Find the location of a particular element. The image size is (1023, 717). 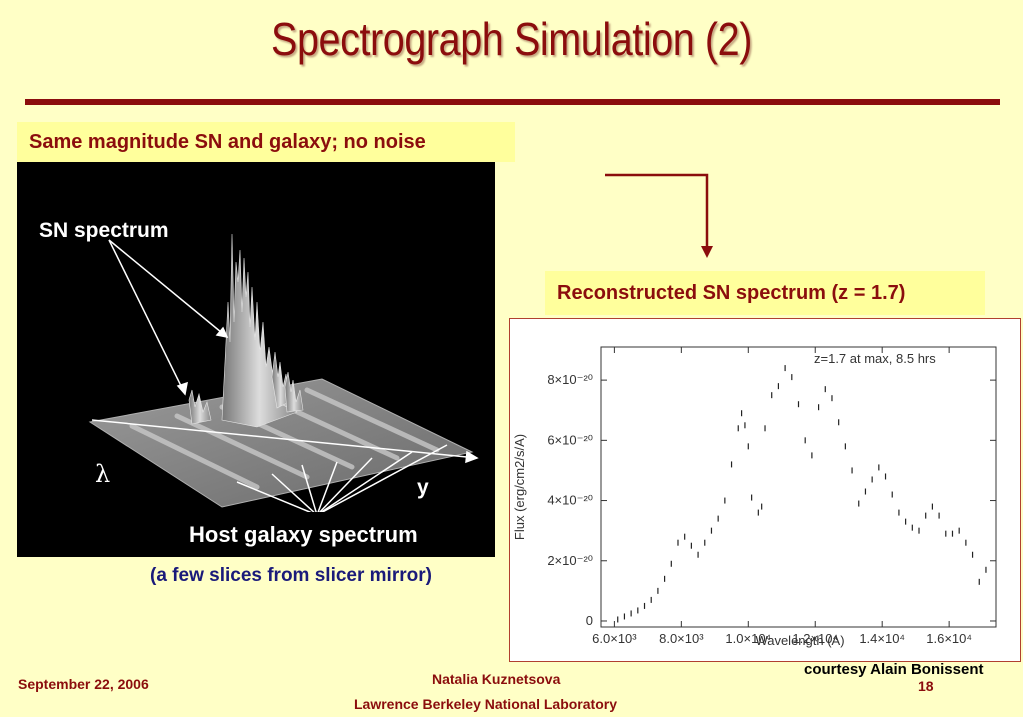

y-tick-label: 8×10⁻²⁰ is located at coordinates (570, 379).